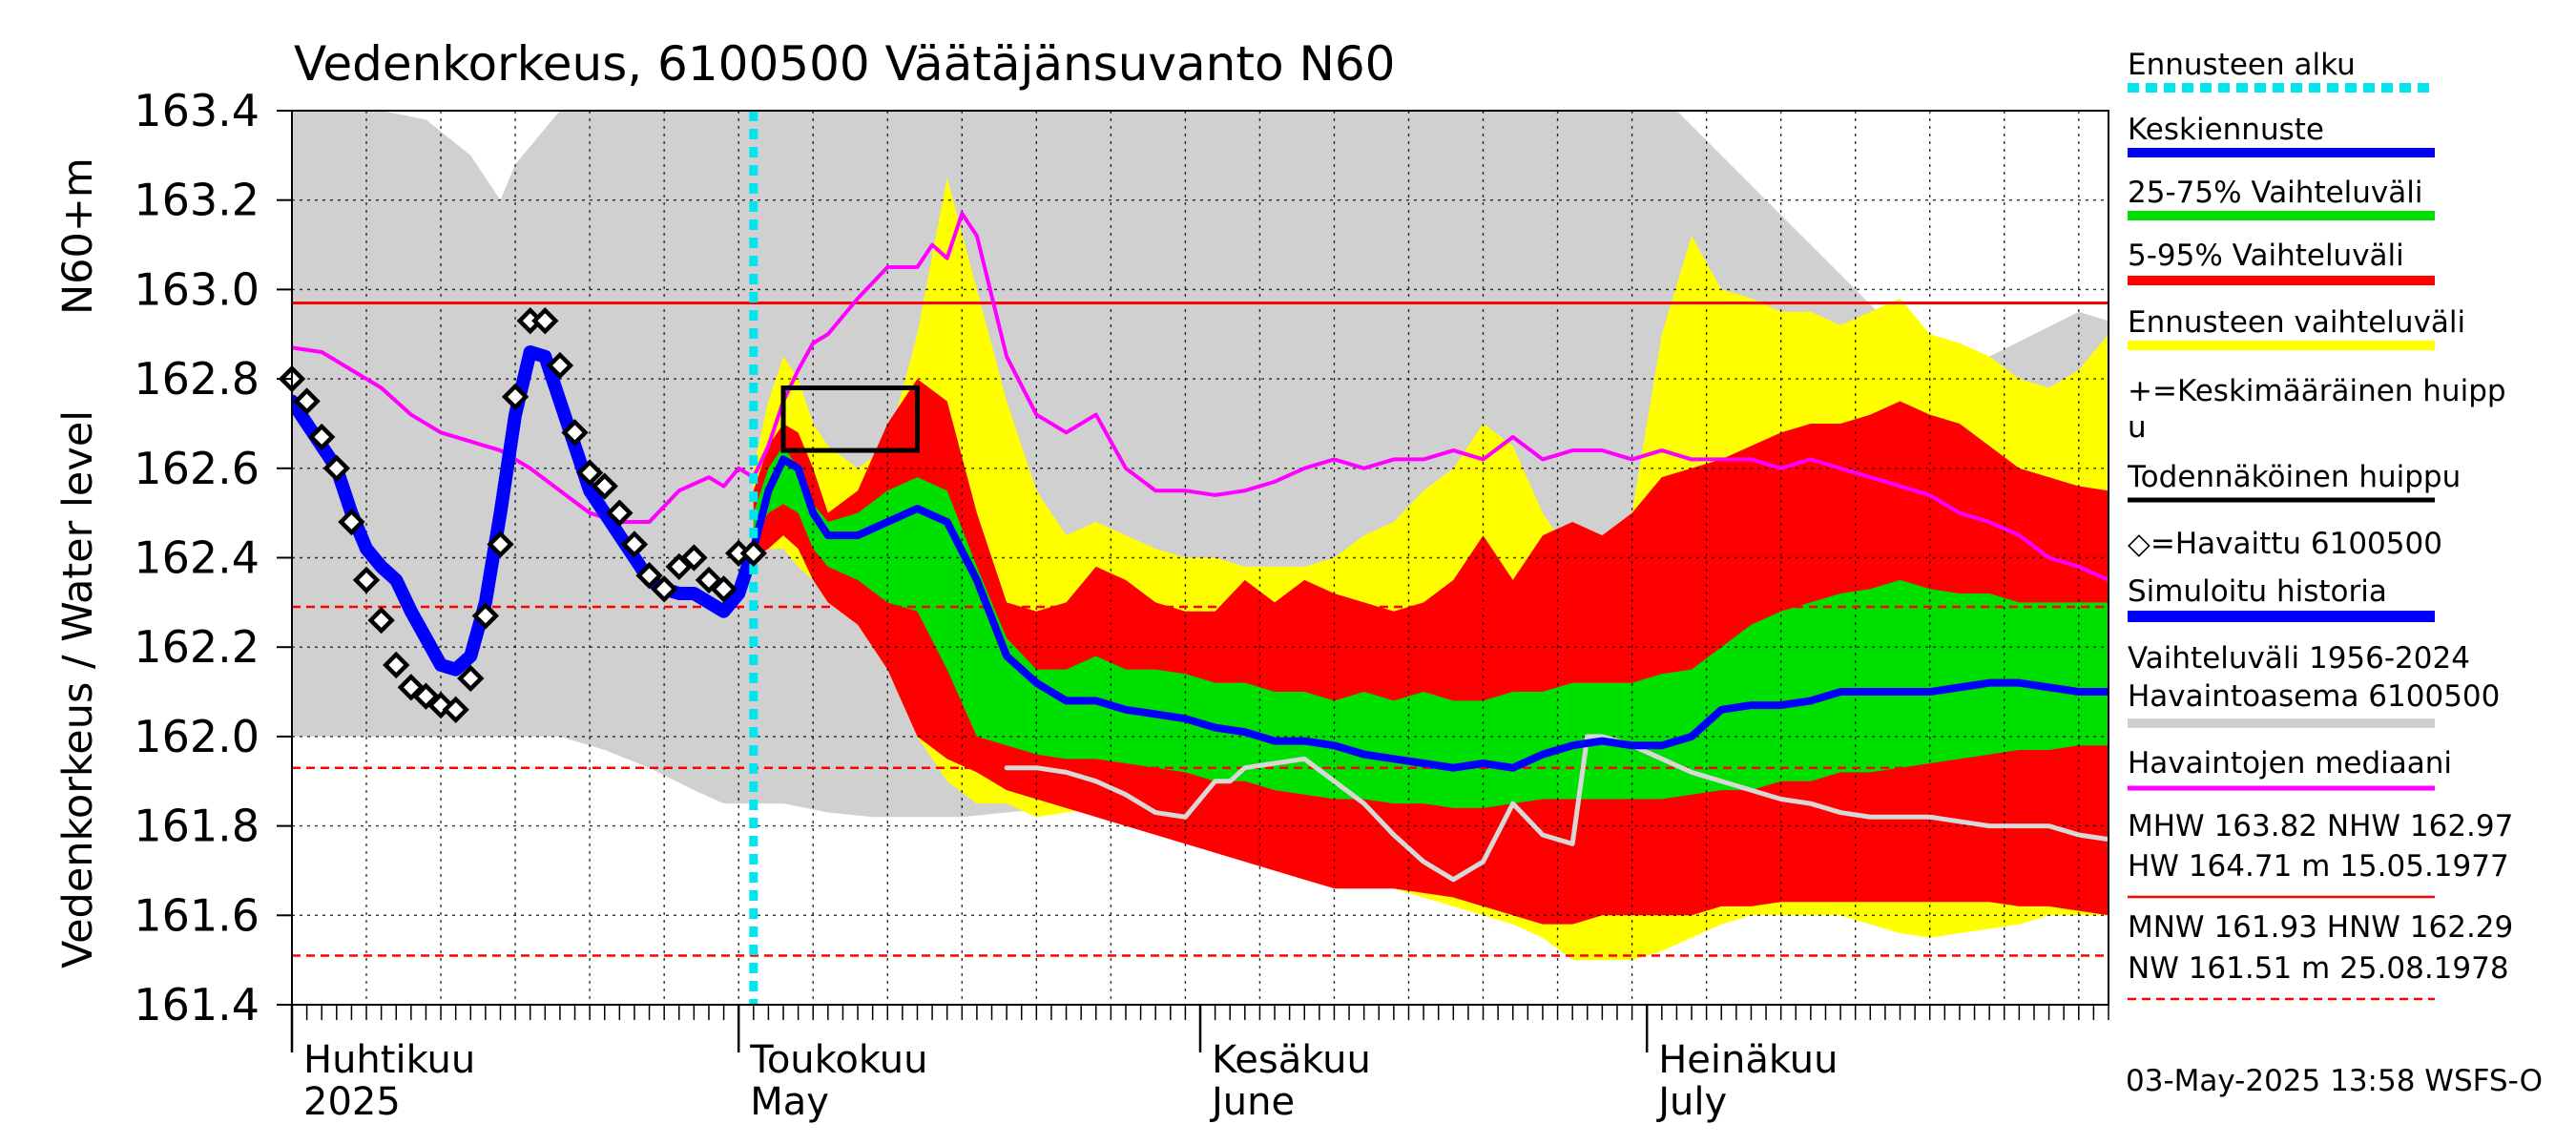  I want to click on y-tick-label: 162.8, so click(197, 379).